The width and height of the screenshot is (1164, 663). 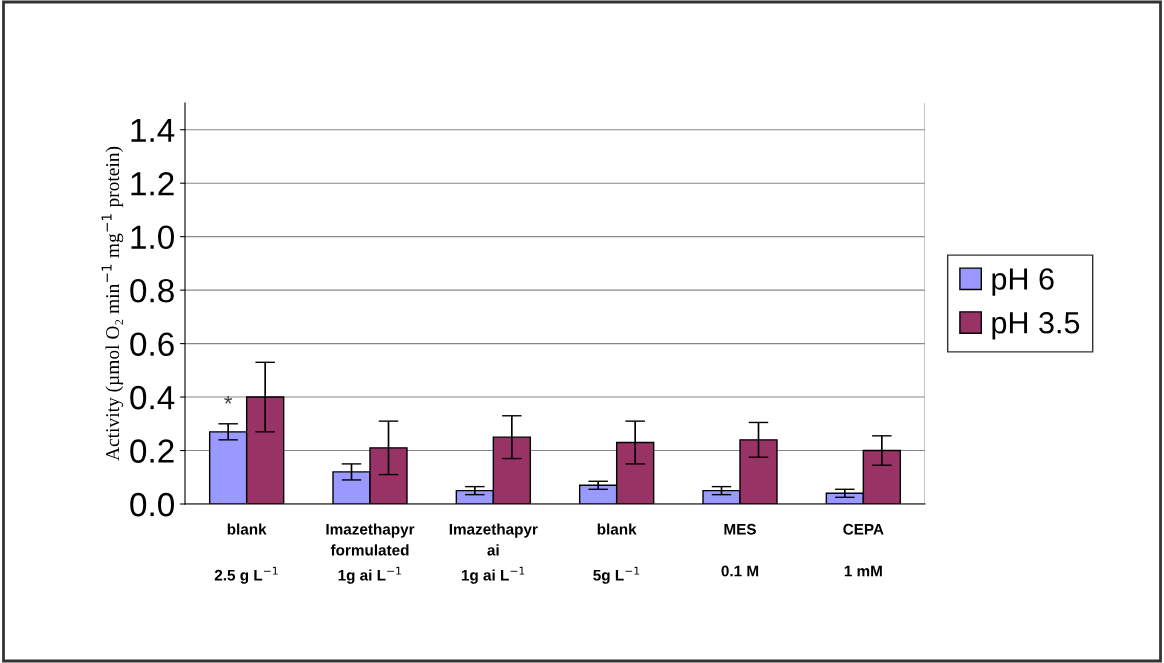 What do you see at coordinates (1023, 282) in the screenshot?
I see `legend-label: pH 6` at bounding box center [1023, 282].